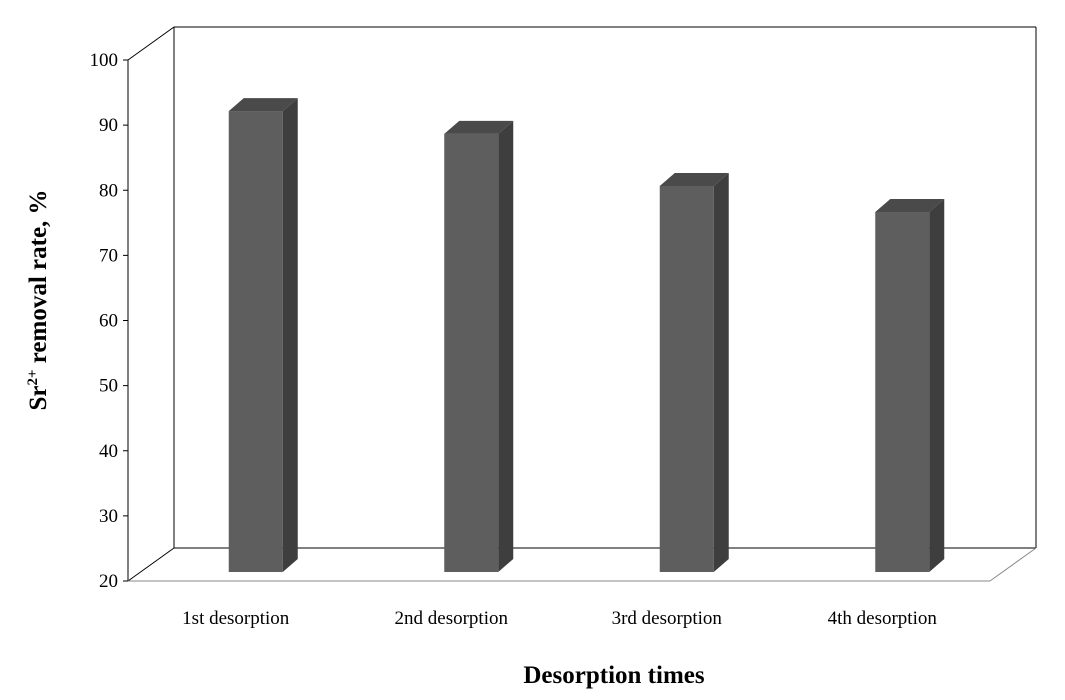 Image resolution: width=1065 pixels, height=700 pixels. I want to click on x-category-label: 3rd desorption, so click(667, 618).